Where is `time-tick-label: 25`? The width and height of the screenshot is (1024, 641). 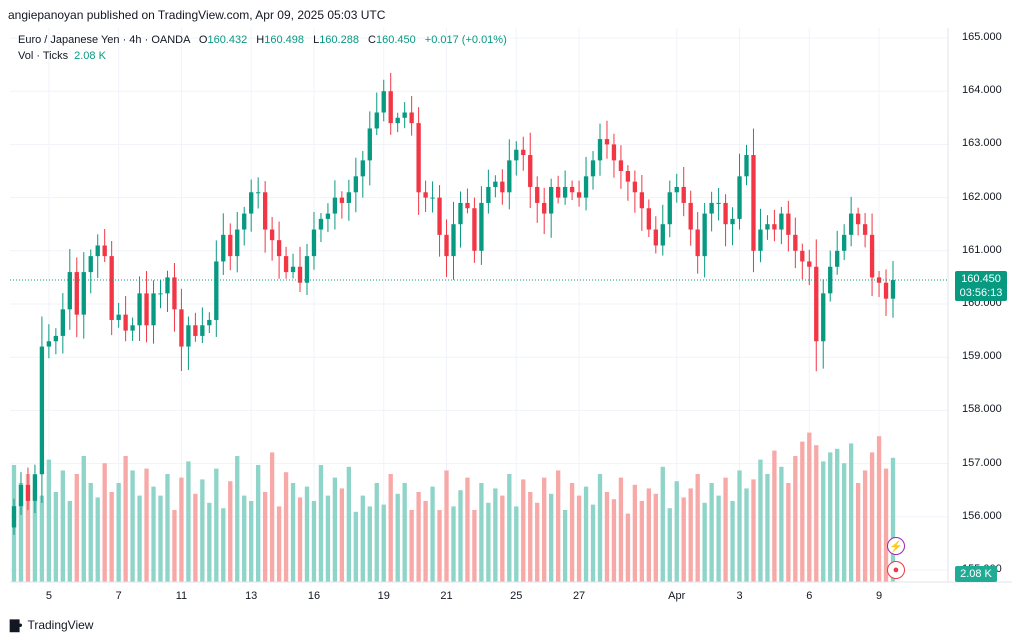 time-tick-label: 25 is located at coordinates (516, 596).